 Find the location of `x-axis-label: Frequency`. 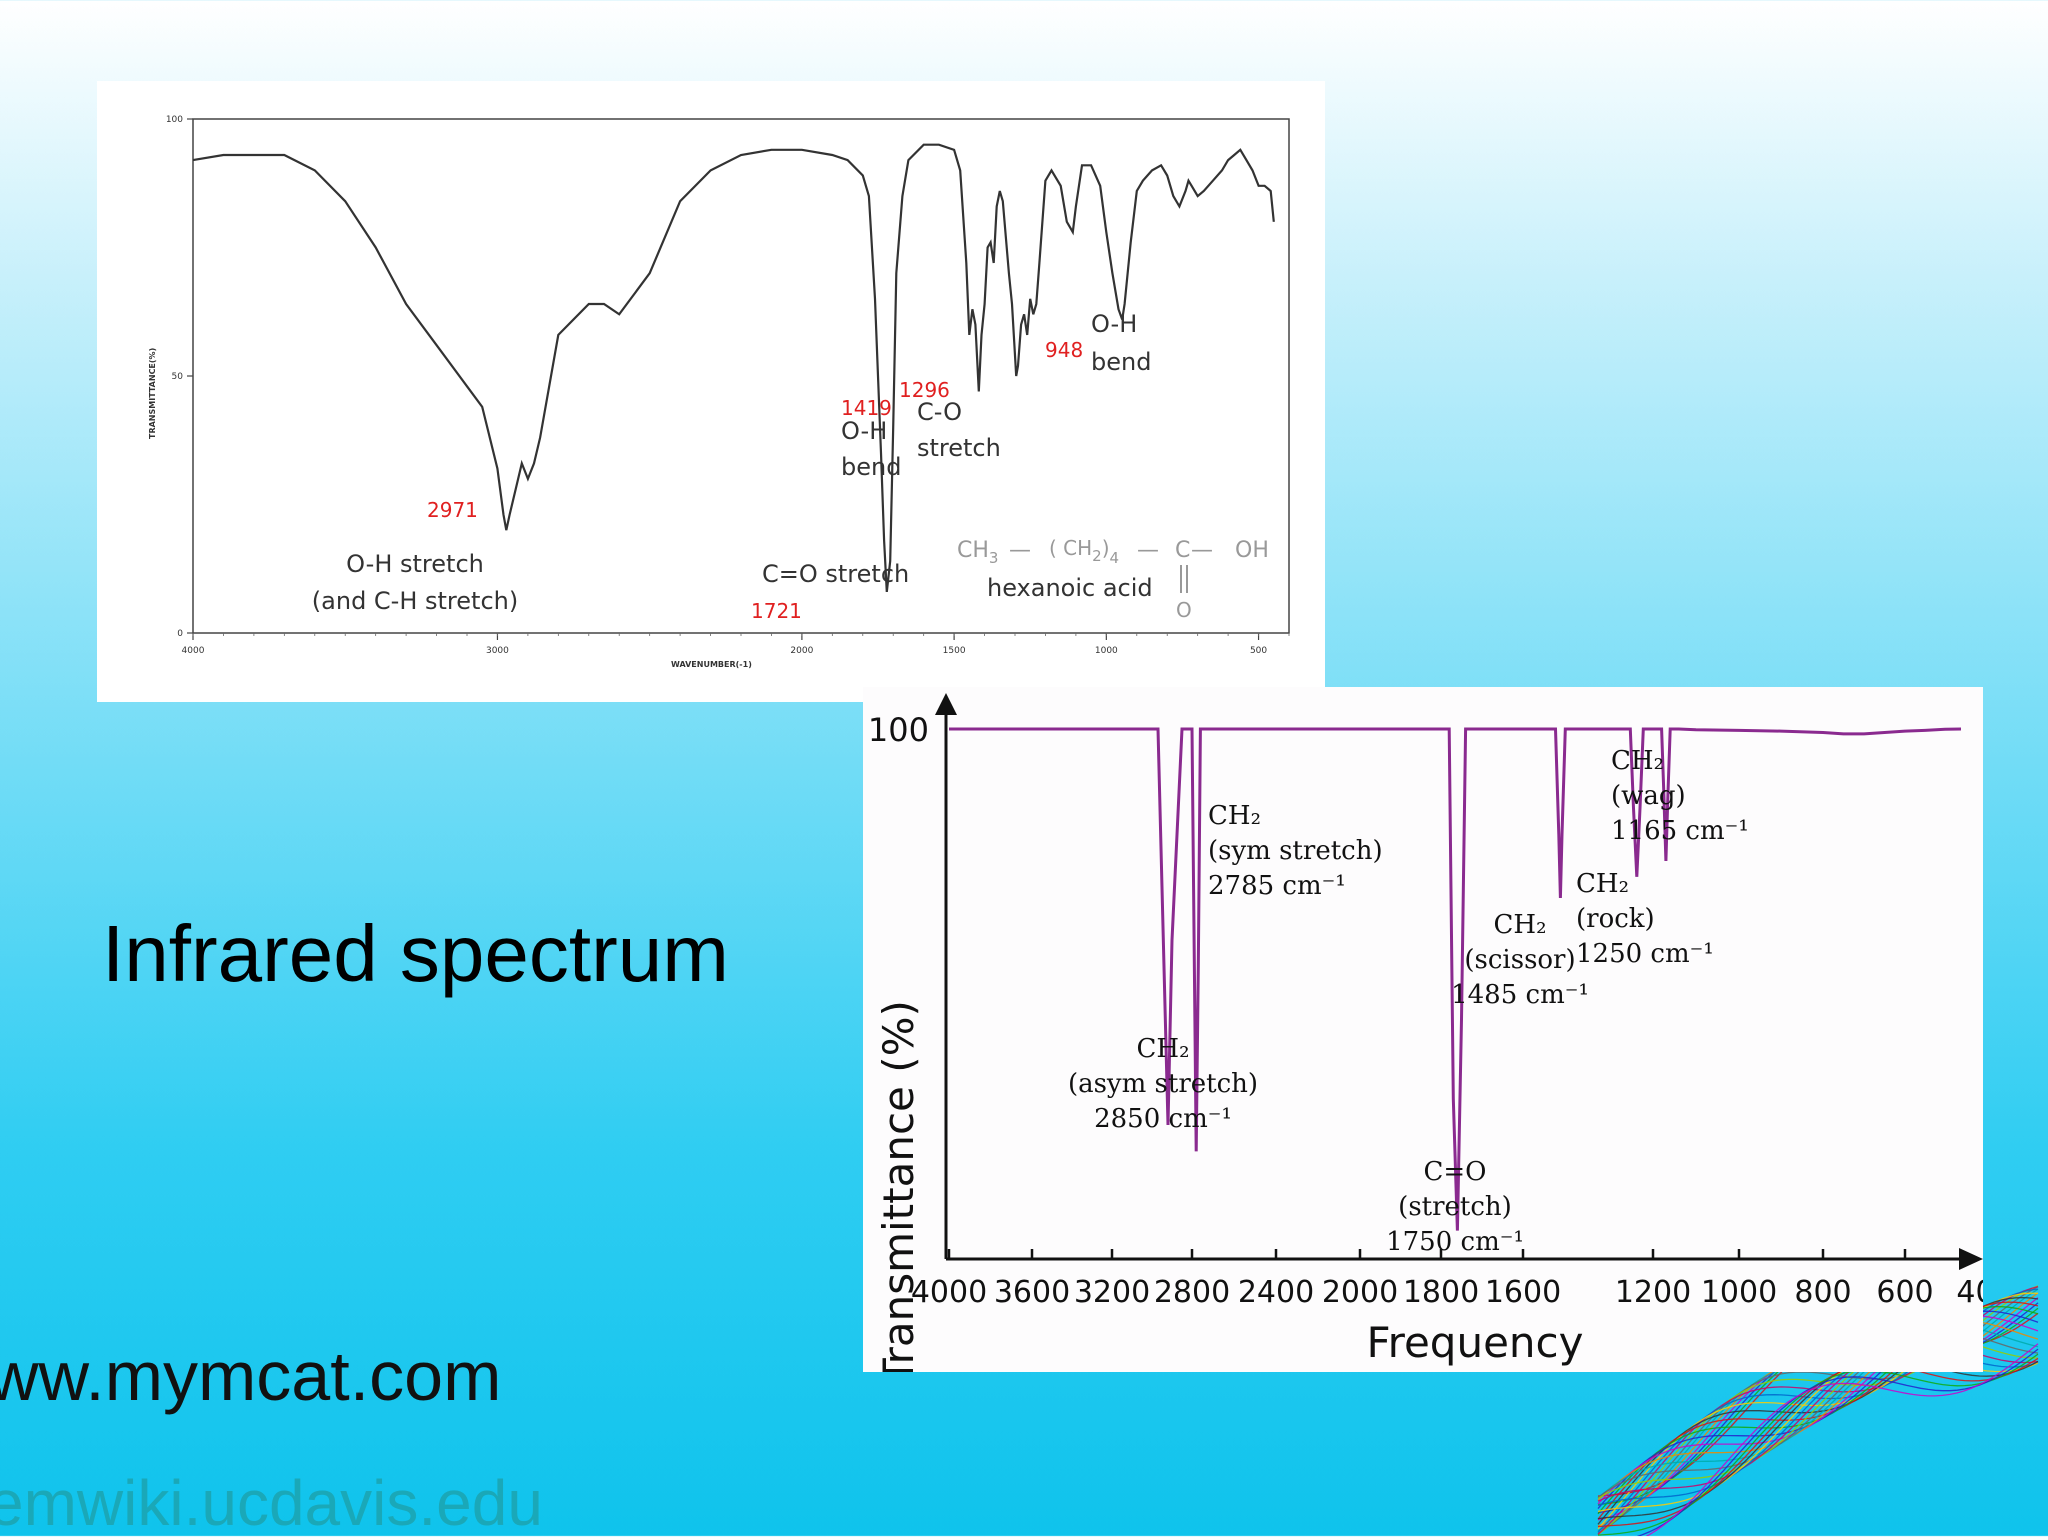

x-axis-label: Frequency is located at coordinates (1475, 1342).